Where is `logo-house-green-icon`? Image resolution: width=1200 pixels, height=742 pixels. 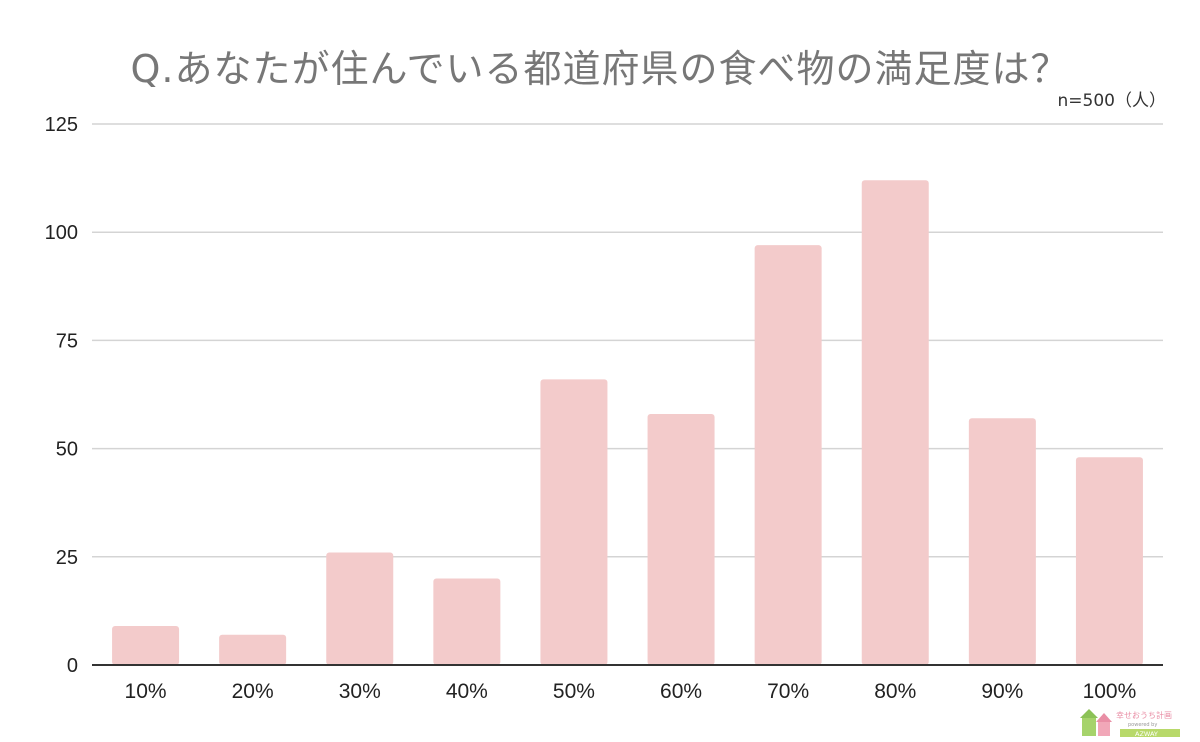 logo-house-green-icon is located at coordinates (1089, 726).